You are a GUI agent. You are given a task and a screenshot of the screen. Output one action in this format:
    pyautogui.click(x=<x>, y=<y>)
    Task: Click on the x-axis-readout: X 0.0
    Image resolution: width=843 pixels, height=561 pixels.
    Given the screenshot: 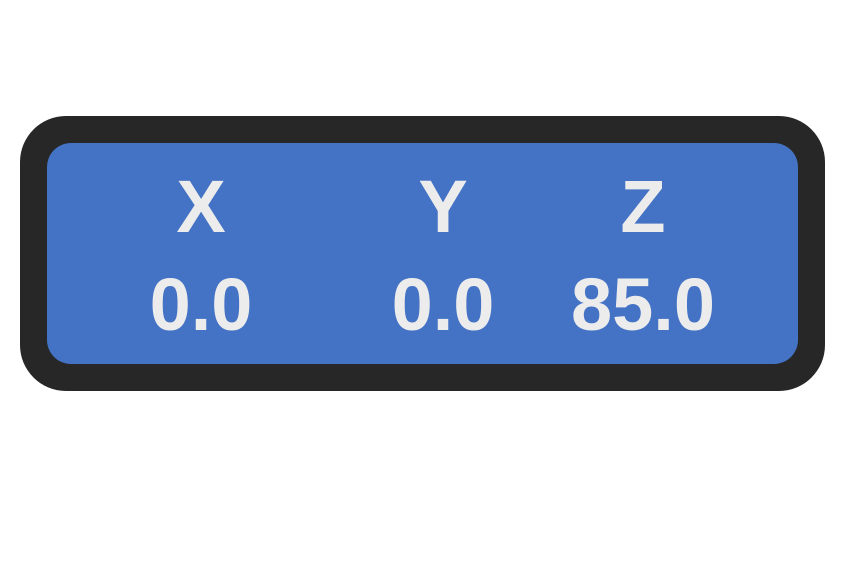 What is the action you would take?
    pyautogui.click(x=201, y=242)
    